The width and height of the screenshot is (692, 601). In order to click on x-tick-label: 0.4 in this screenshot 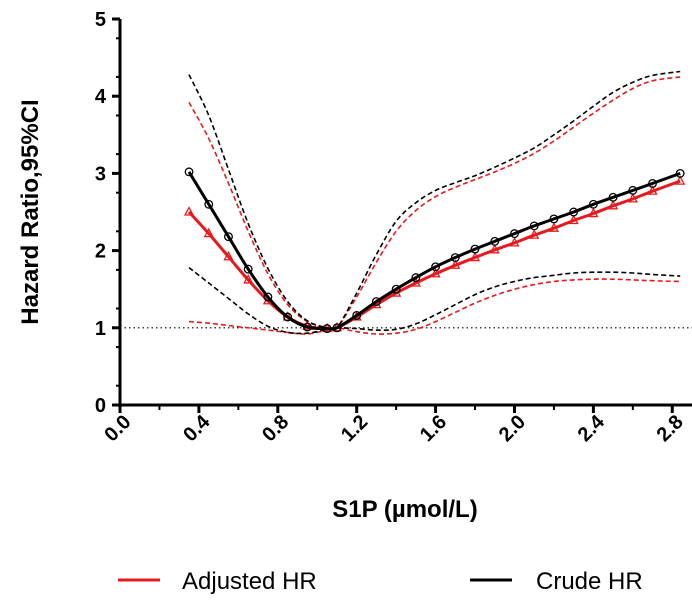, I will do `click(197, 428)`.